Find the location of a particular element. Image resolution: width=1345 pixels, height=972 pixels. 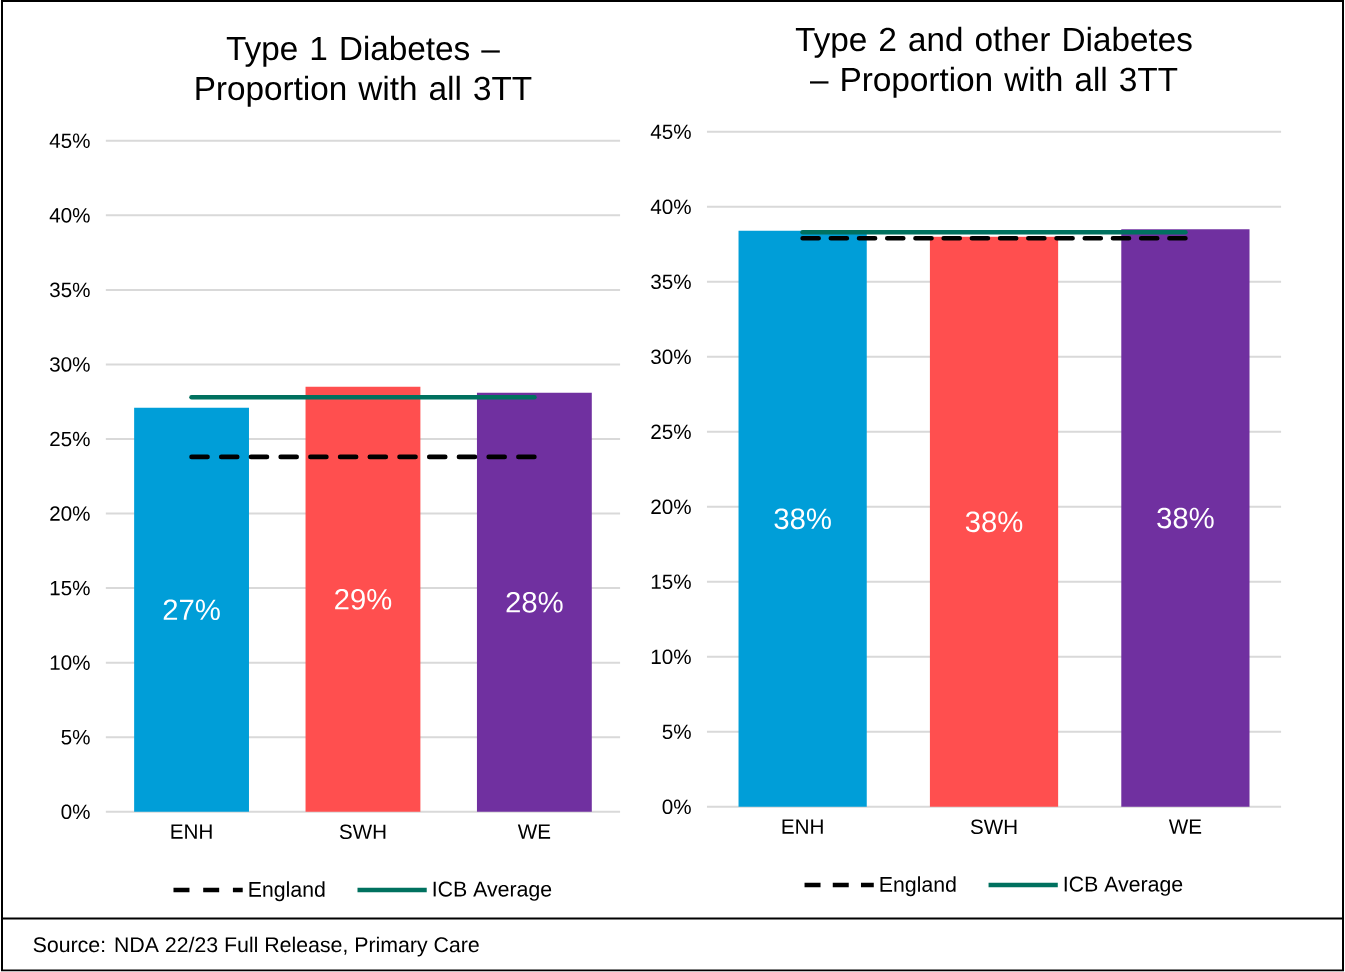

data-label: 29% is located at coordinates (363, 599).